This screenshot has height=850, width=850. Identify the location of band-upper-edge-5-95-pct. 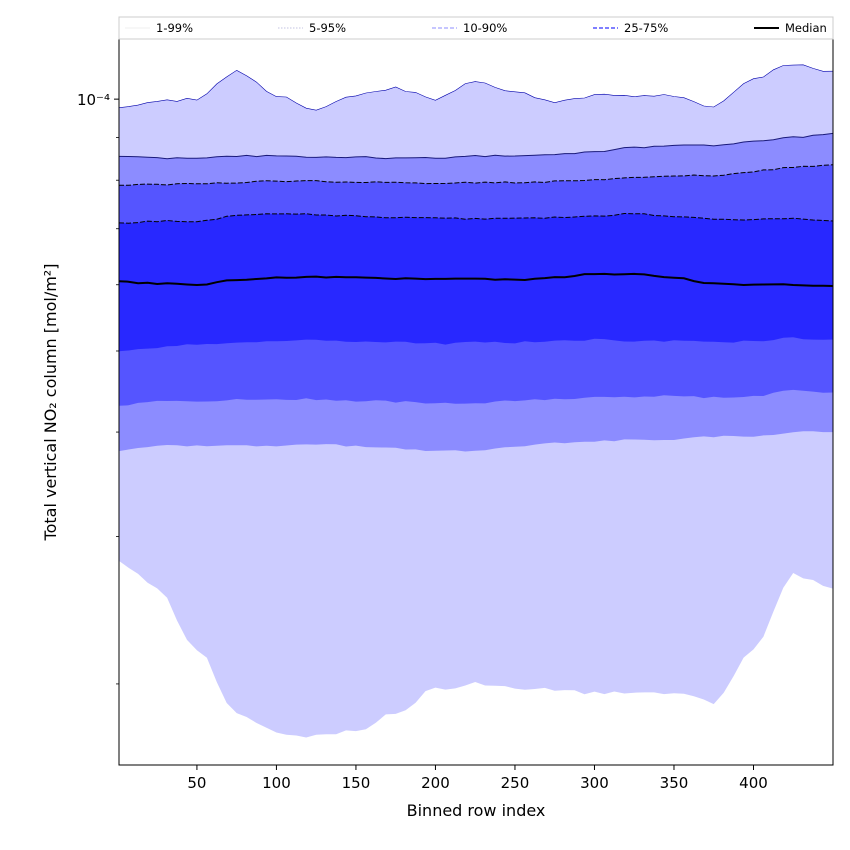
(476, 146).